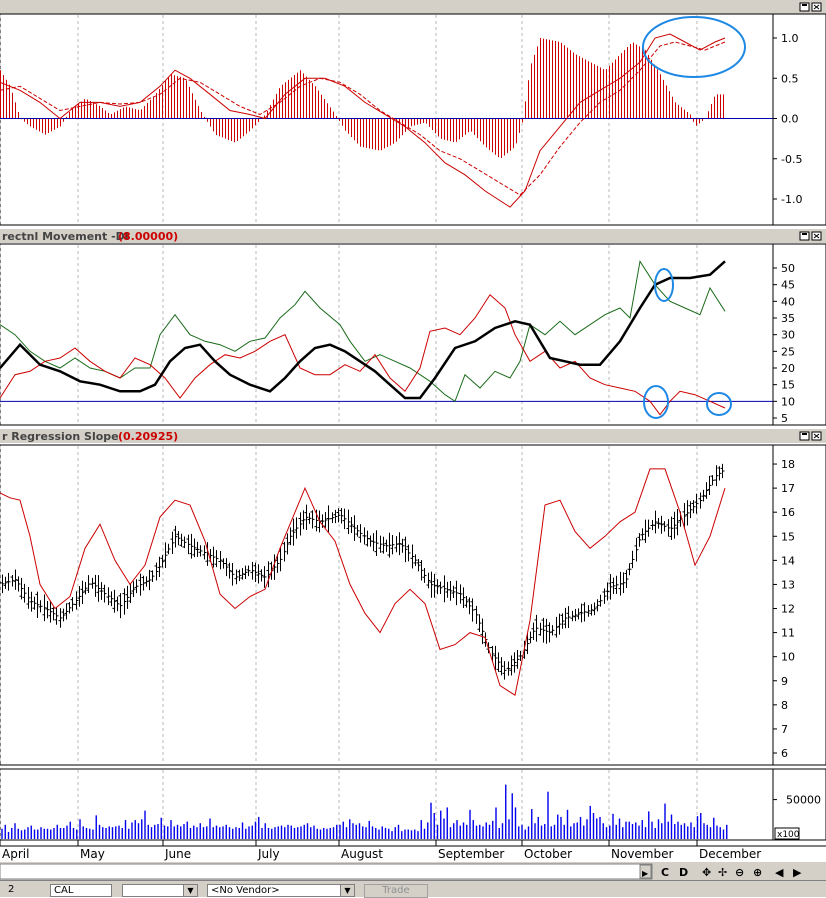  What do you see at coordinates (413, 236) in the screenshot?
I see `dmi-titlebar` at bounding box center [413, 236].